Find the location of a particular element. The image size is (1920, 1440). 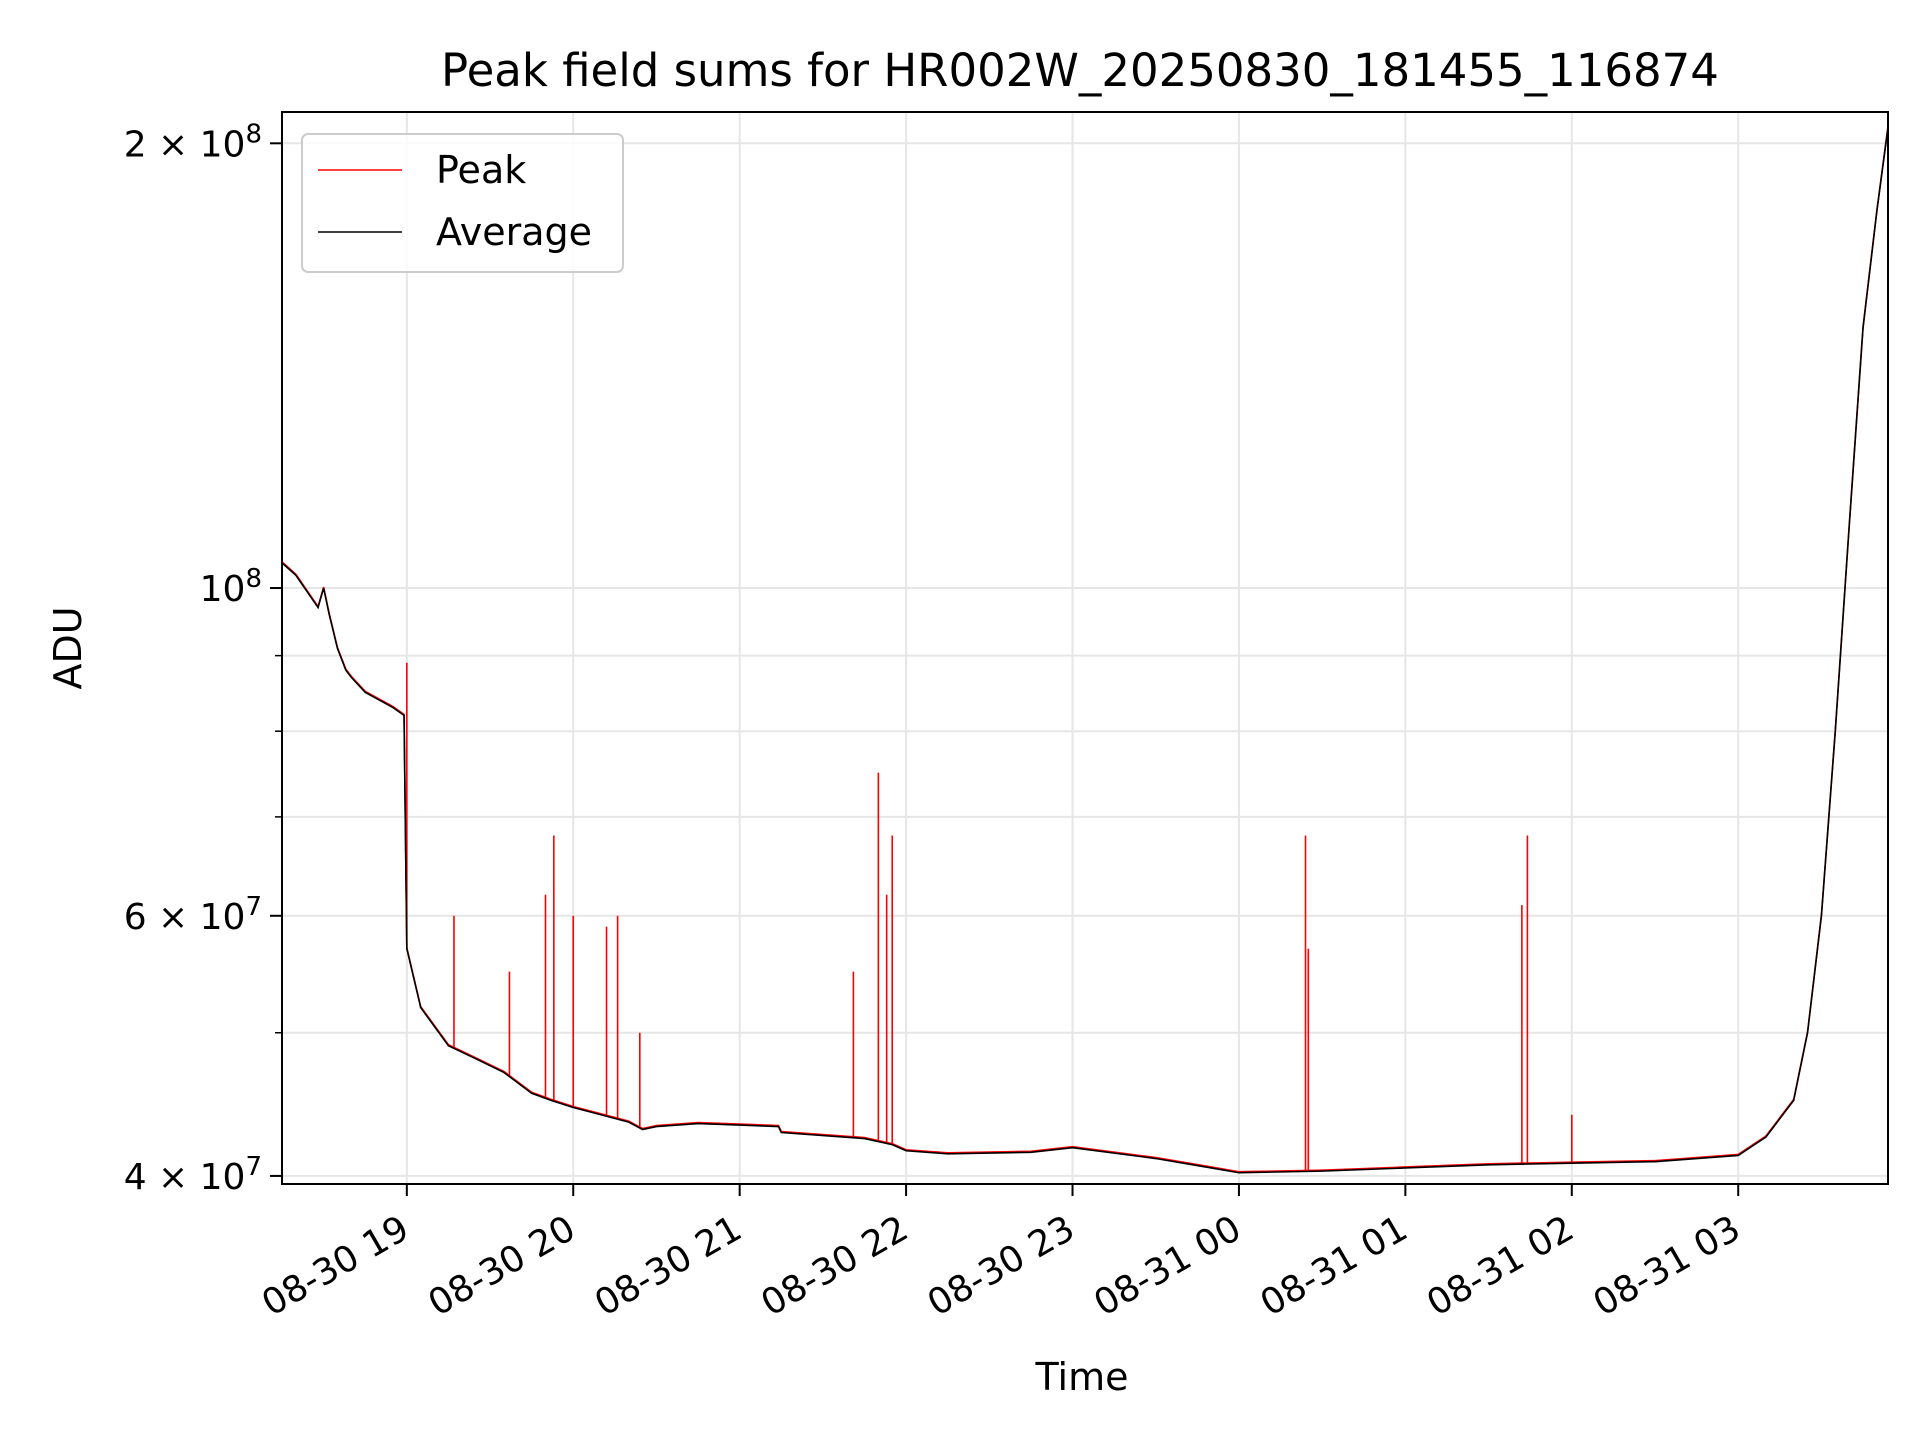

y-tick-label: 2 × 108 is located at coordinates (193, 142).